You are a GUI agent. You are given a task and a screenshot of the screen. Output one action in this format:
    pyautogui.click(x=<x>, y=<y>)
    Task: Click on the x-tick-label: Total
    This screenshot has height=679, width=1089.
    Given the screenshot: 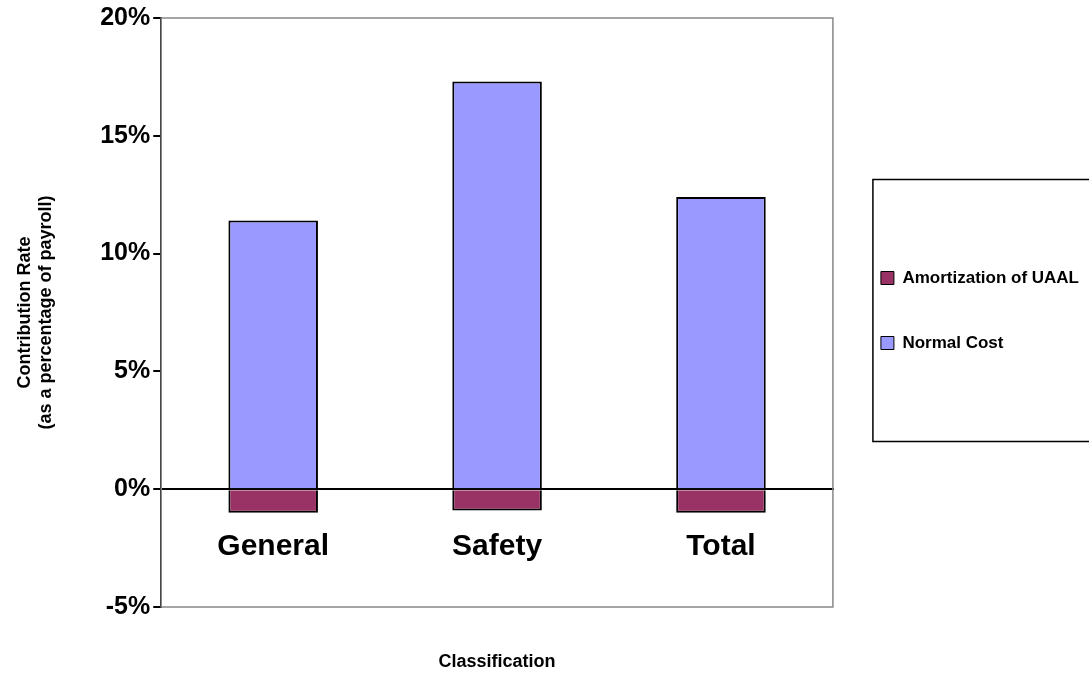 What is the action you would take?
    pyautogui.click(x=721, y=545)
    